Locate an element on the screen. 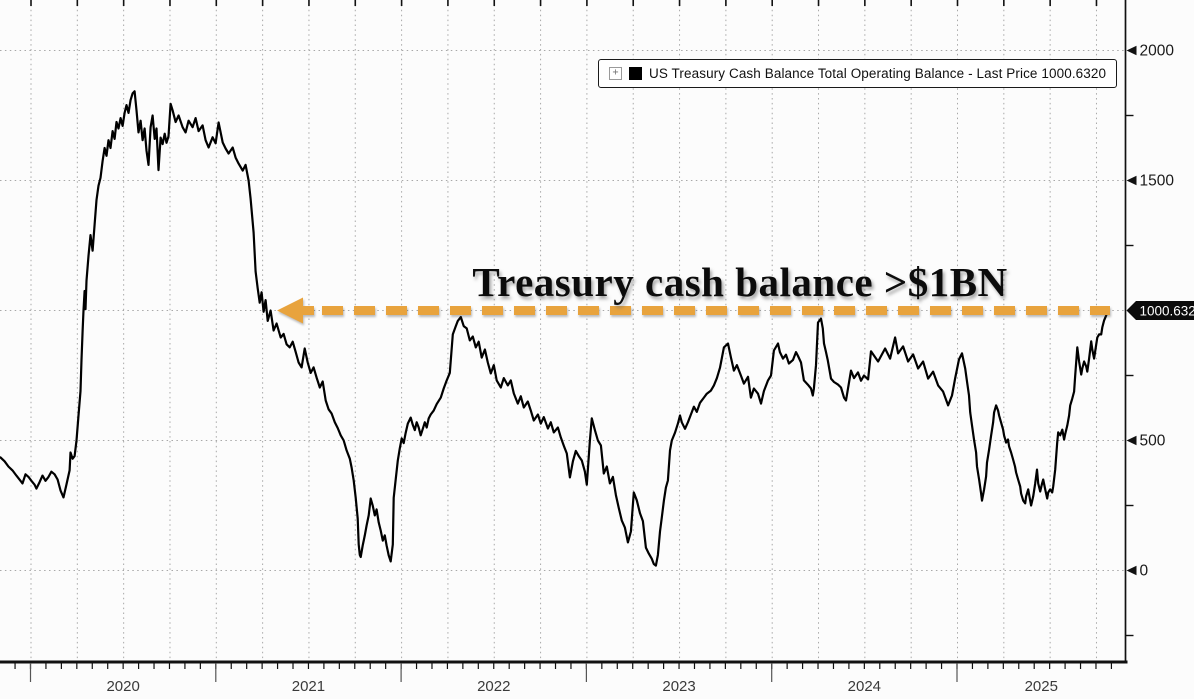 The image size is (1194, 699). last-price-badge: 1000.6320 is located at coordinates (1160, 310).